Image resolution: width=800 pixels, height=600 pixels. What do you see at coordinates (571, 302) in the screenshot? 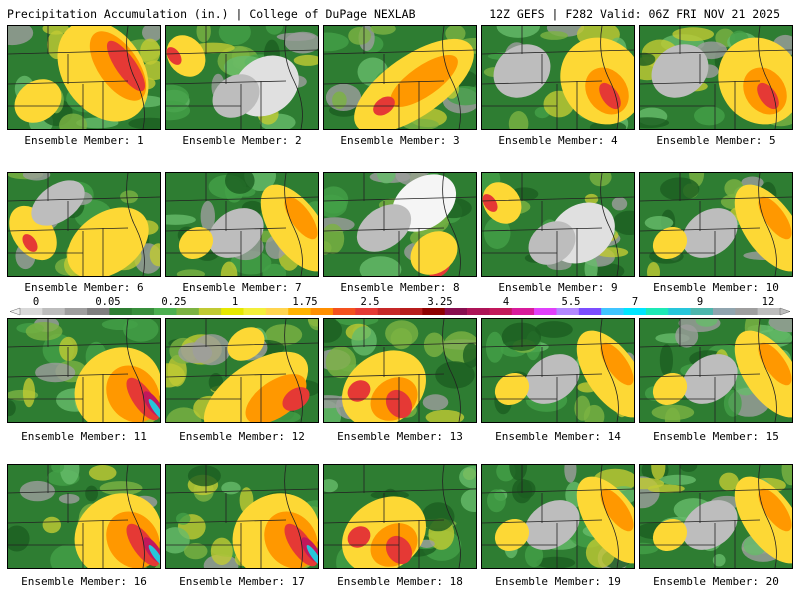
I see `legend-tick-label: 5.5` at bounding box center [571, 302].